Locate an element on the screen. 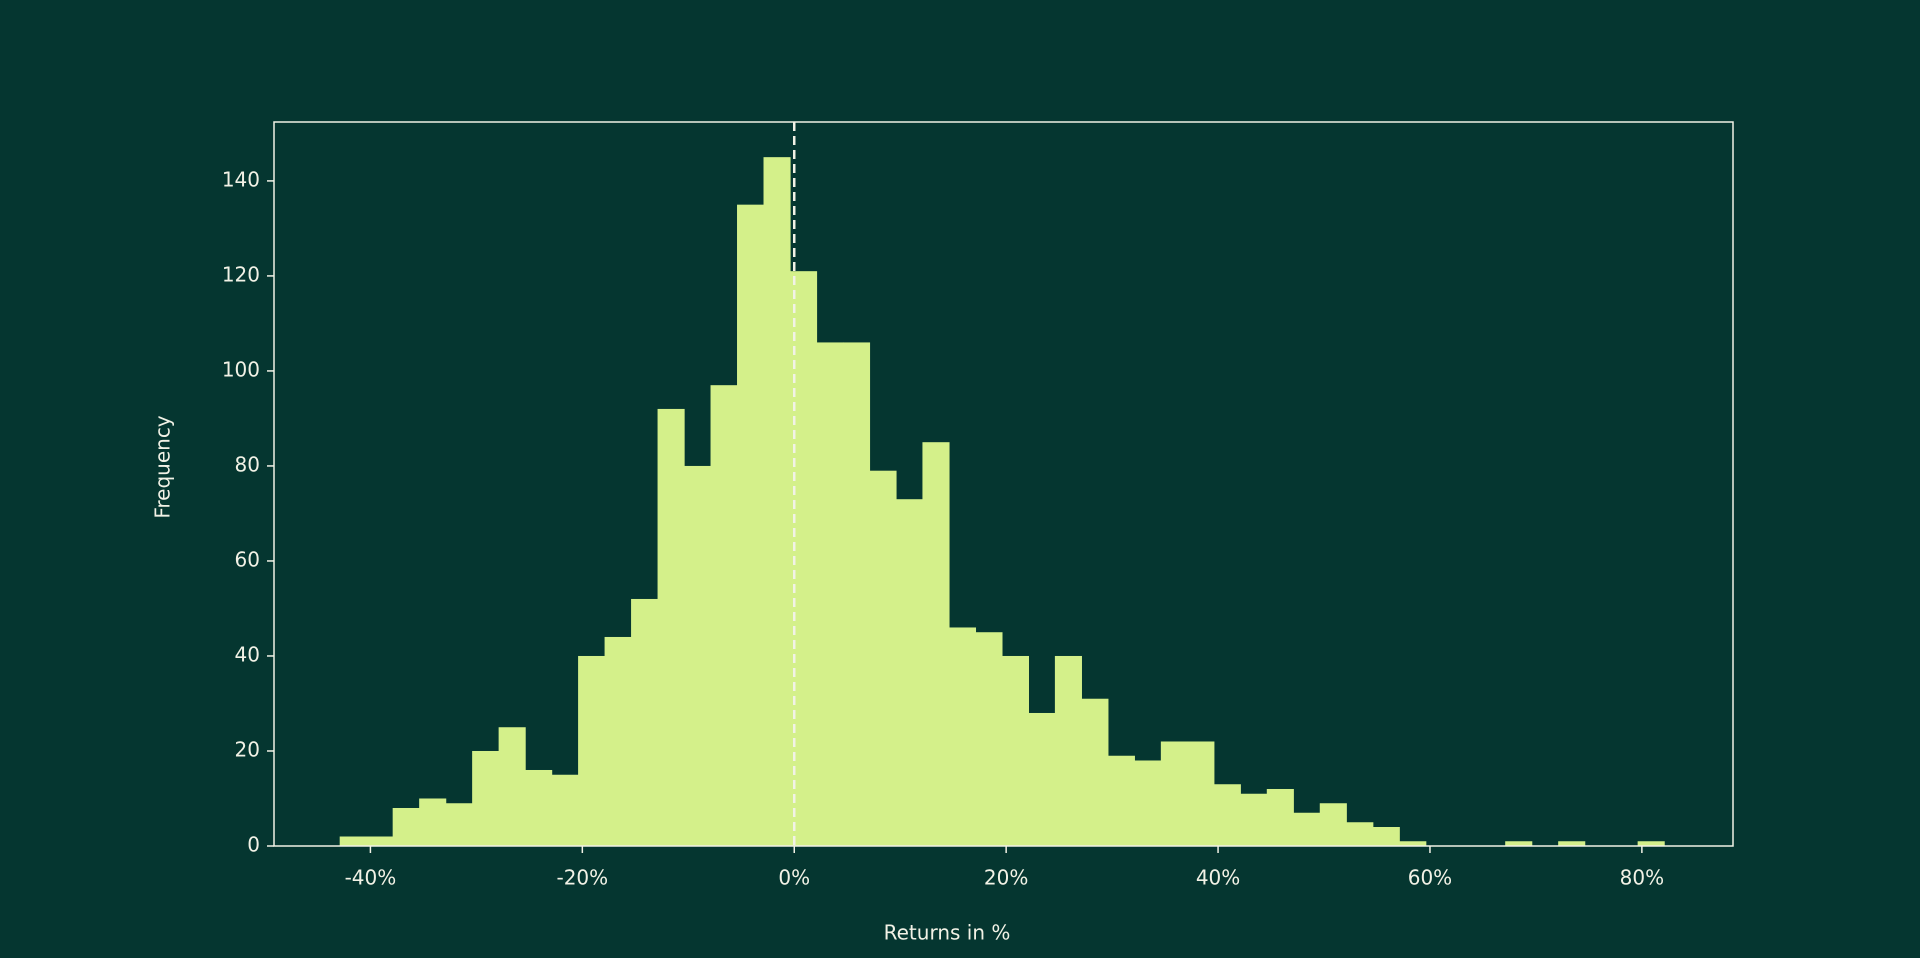  y-axis-label: Frequency is located at coordinates (163, 466).